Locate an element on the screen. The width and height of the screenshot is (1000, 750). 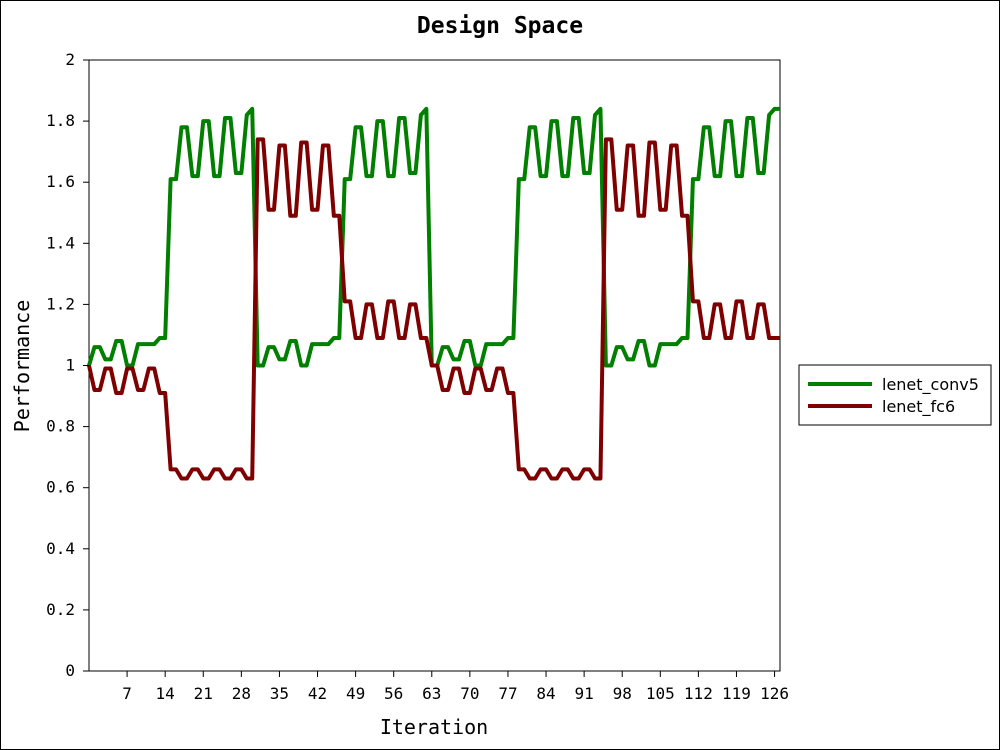
x-tick-label: 98 is located at coordinates (622, 693).